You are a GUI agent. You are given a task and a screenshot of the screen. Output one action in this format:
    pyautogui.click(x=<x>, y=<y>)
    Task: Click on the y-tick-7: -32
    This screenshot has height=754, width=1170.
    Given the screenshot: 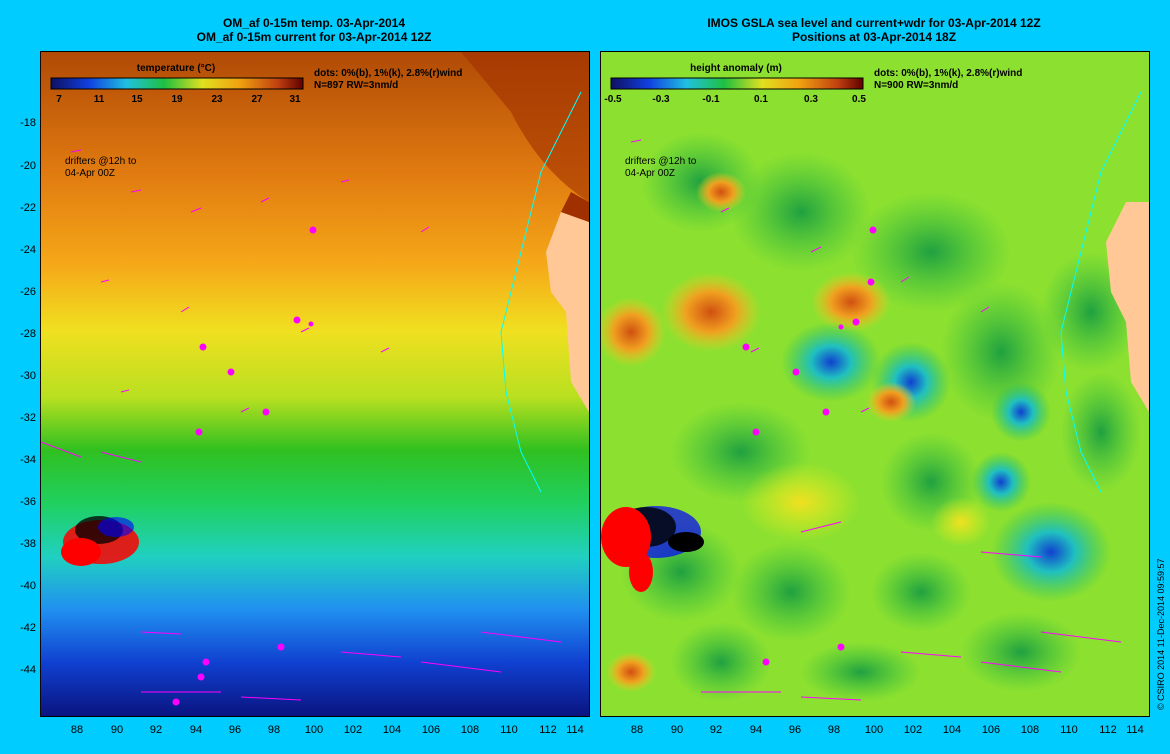 What is the action you would take?
    pyautogui.click(x=28, y=418)
    